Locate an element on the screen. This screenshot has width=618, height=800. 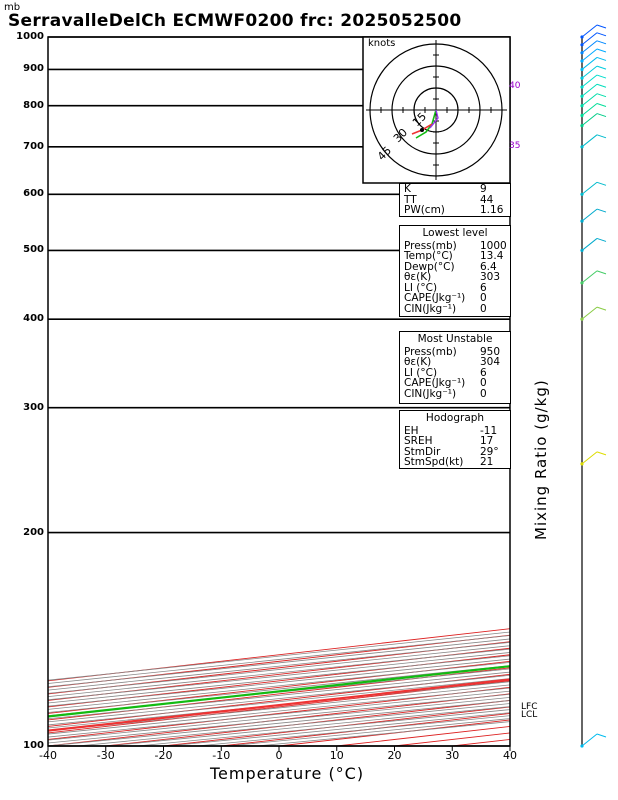
hodograph-trace-high is located at coordinates (434, 119).